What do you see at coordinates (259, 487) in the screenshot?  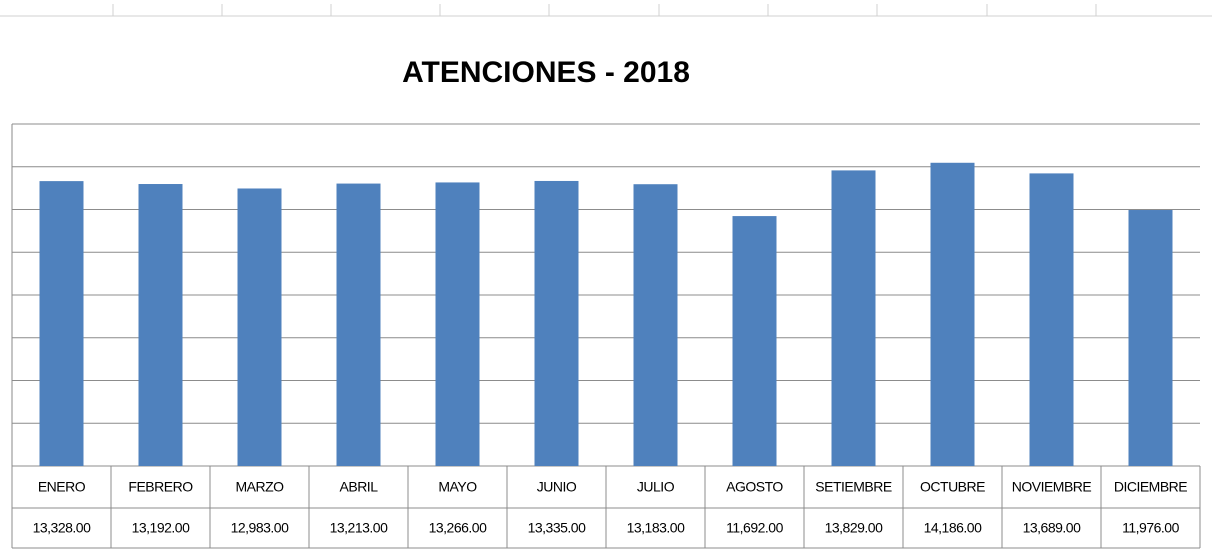 I see `category-label: MARZO` at bounding box center [259, 487].